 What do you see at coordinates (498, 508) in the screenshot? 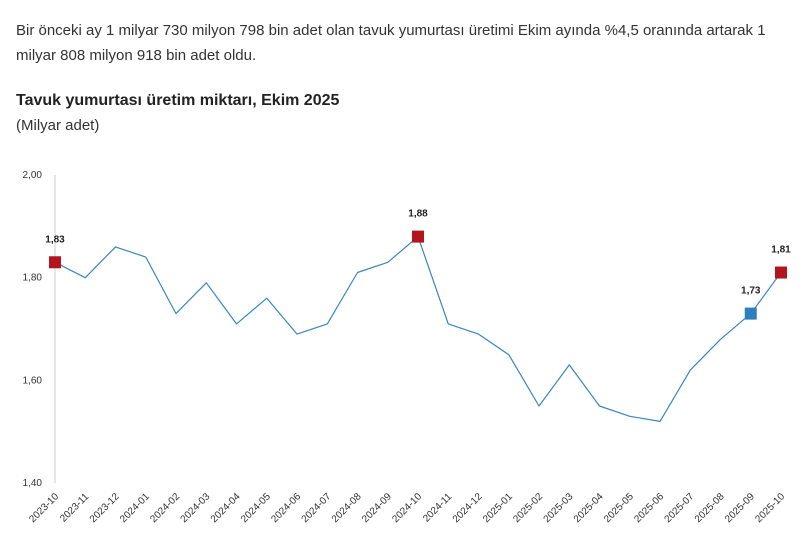
I see `x-tick-label: 2025-01` at bounding box center [498, 508].